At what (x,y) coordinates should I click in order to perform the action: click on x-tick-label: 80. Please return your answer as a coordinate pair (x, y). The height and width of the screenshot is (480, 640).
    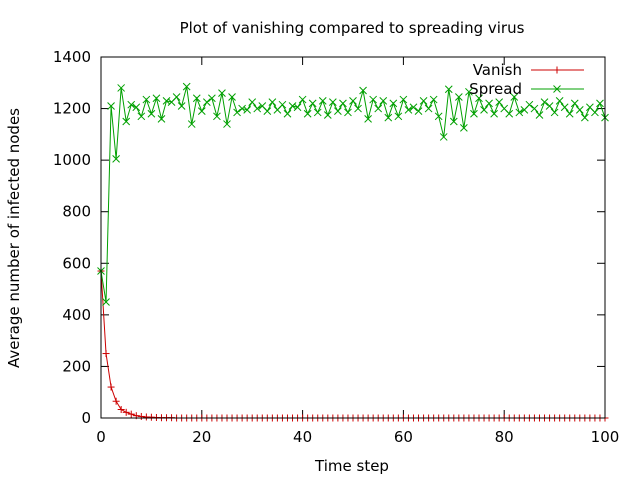
    Looking at the image, I should click on (504, 437).